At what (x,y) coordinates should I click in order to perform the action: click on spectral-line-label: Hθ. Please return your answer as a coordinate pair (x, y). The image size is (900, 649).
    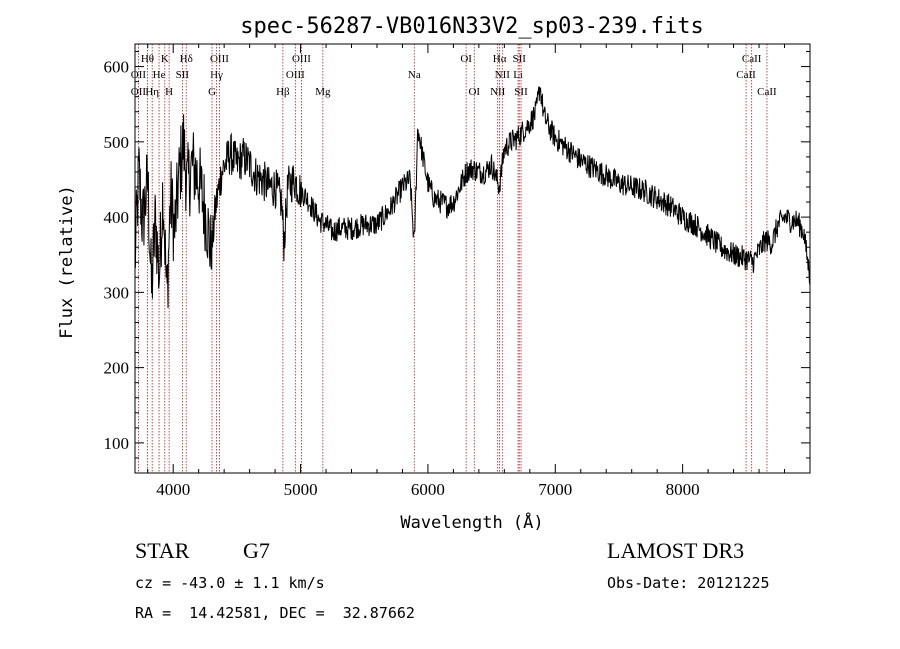
    Looking at the image, I should click on (147, 59).